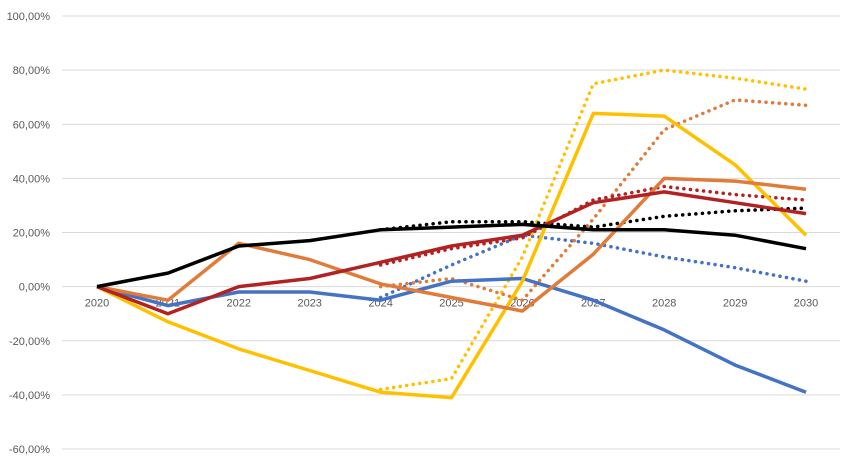 The height and width of the screenshot is (466, 850). Describe the element at coordinates (309, 304) in the screenshot. I see `x-tick-label: 2023` at that location.